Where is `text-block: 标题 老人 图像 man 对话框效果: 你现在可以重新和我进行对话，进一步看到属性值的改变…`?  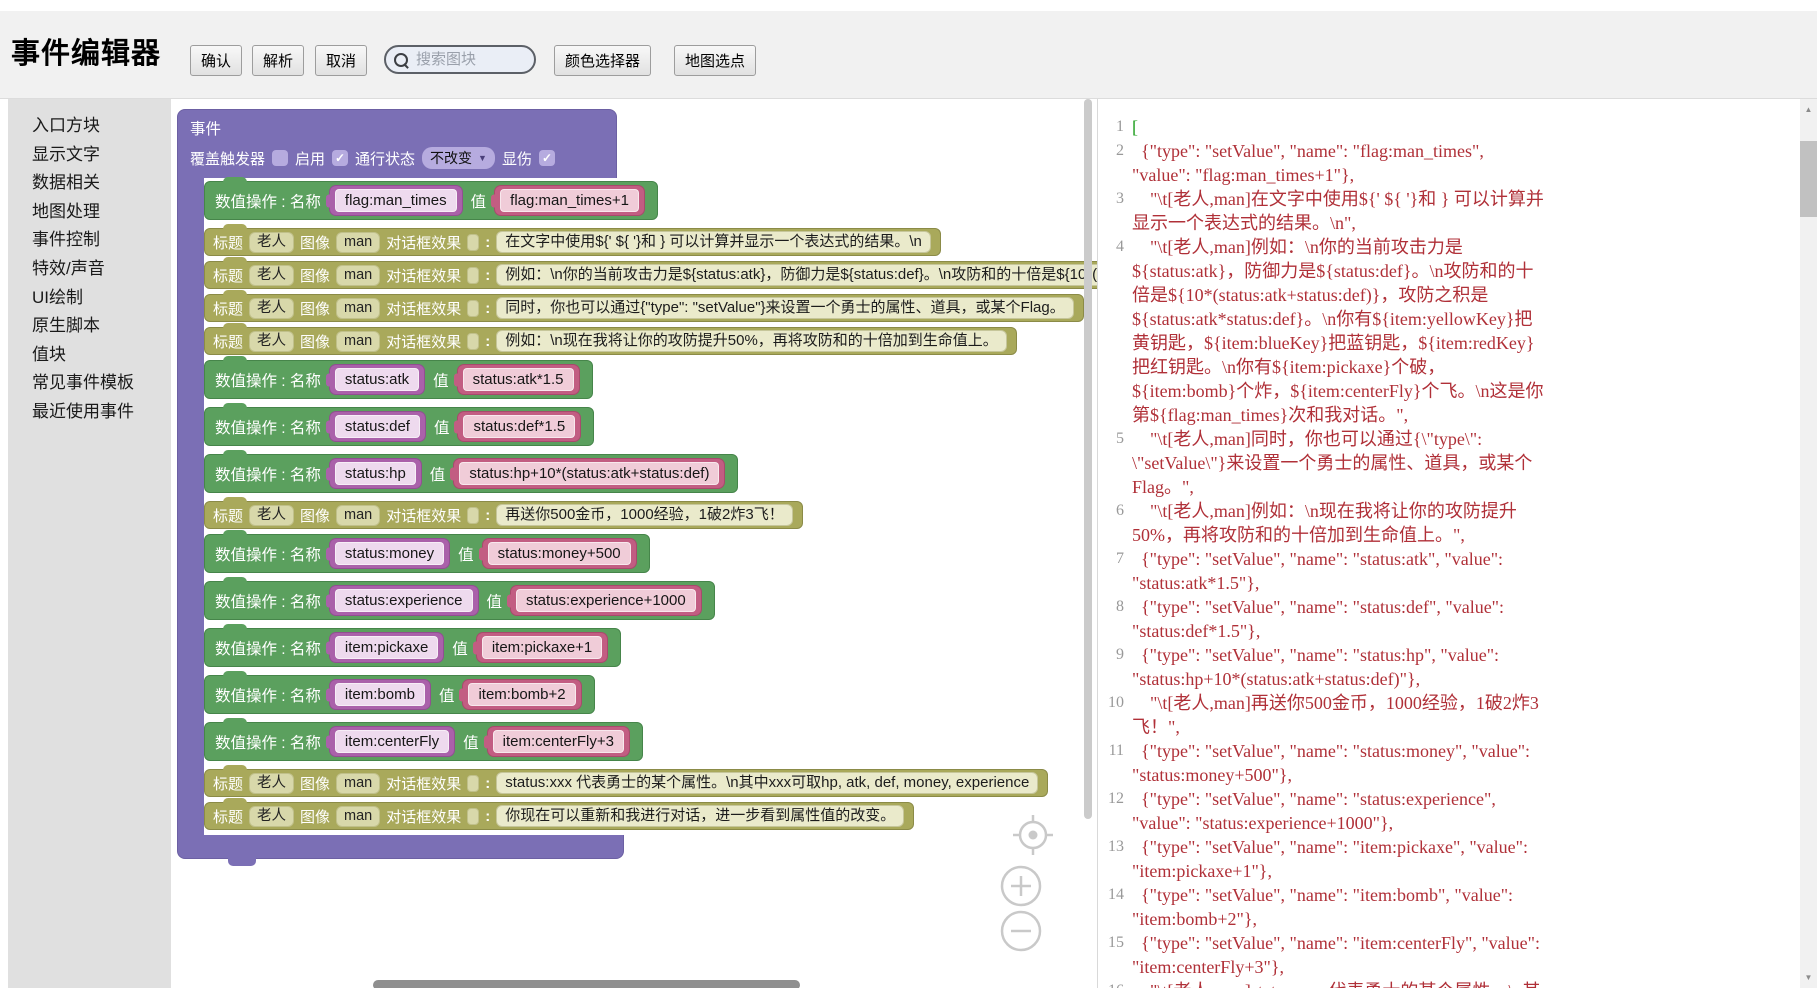 text-block: 标题 老人 图像 man 对话框效果: 你现在可以重新和我进行对话，进一步看到属性值的改变… is located at coordinates (559, 814).